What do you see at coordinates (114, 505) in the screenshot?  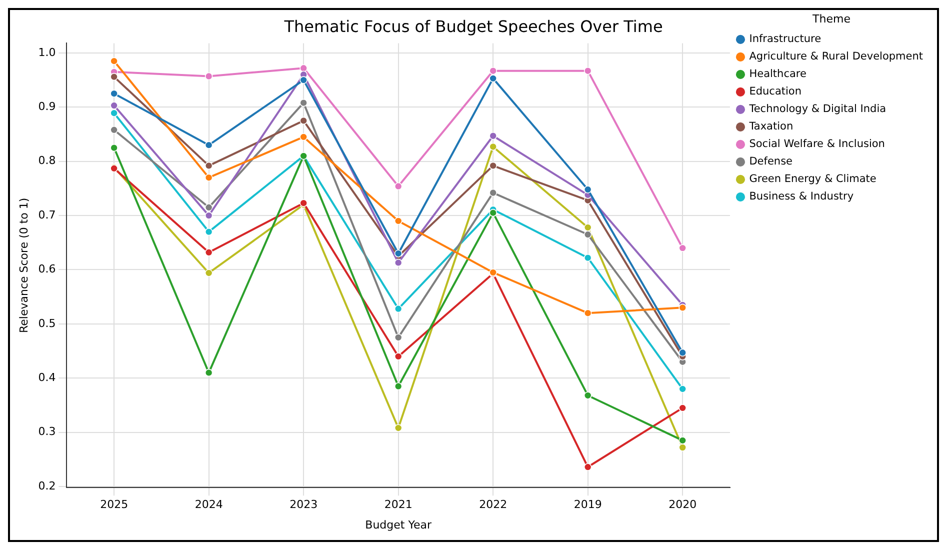 I see `x-tick-label: 2025` at bounding box center [114, 505].